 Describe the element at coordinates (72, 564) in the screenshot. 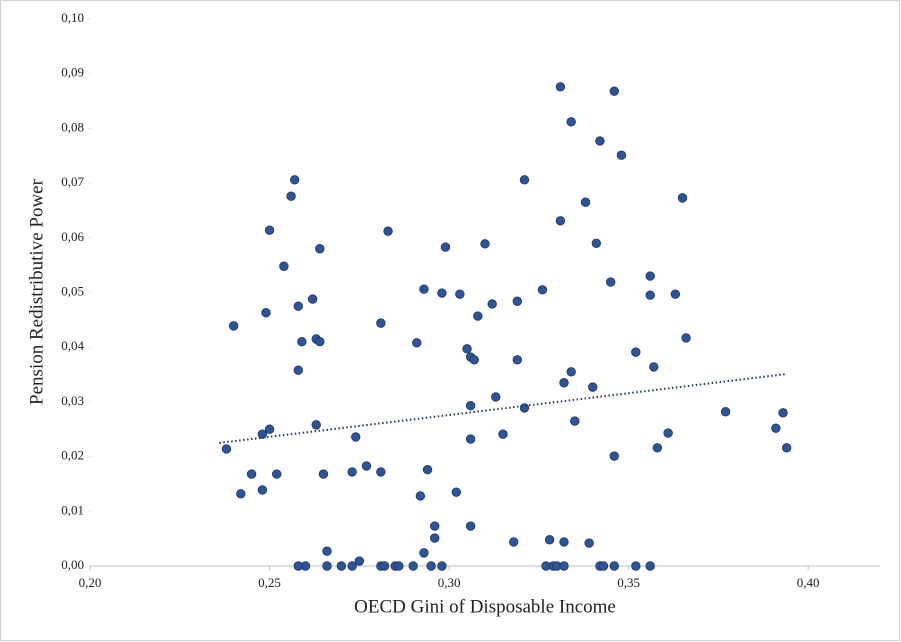

I see `y-tick-label: 0,00` at that location.